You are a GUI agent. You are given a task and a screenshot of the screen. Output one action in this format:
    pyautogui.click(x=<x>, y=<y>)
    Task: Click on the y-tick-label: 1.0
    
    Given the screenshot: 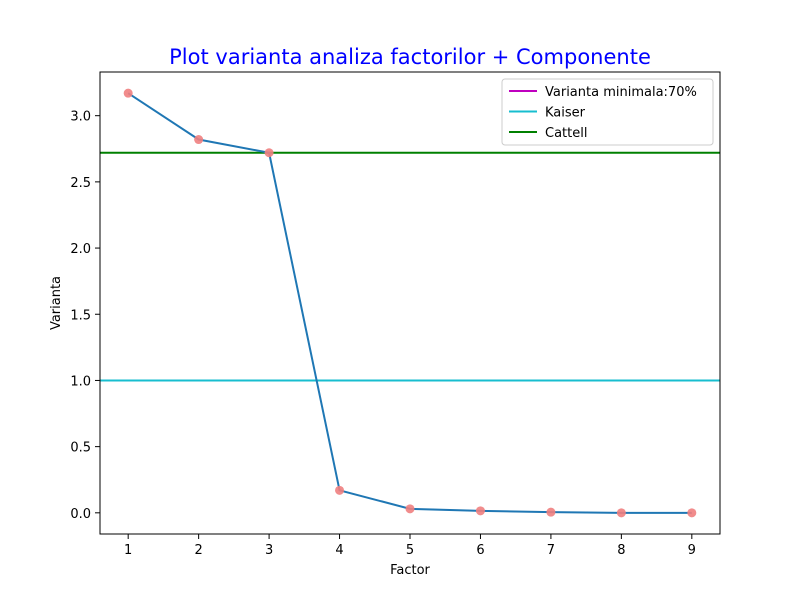 What is the action you would take?
    pyautogui.click(x=80, y=381)
    